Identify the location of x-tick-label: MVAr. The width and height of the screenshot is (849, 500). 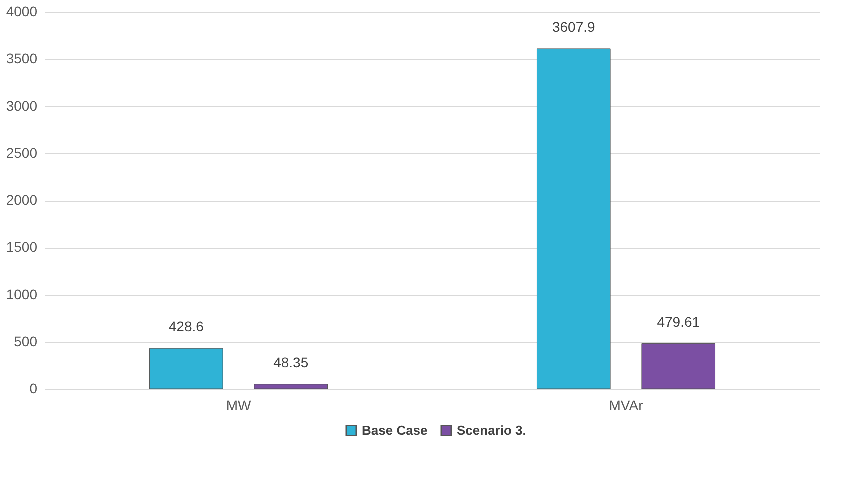
(626, 406).